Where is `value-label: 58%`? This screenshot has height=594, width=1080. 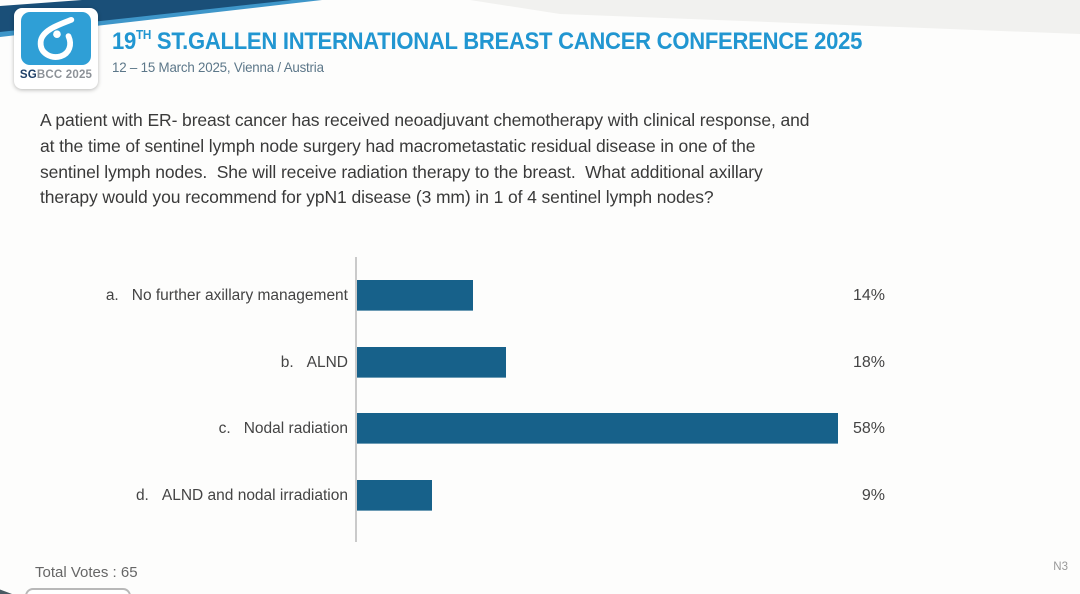
value-label: 58% is located at coordinates (868, 428).